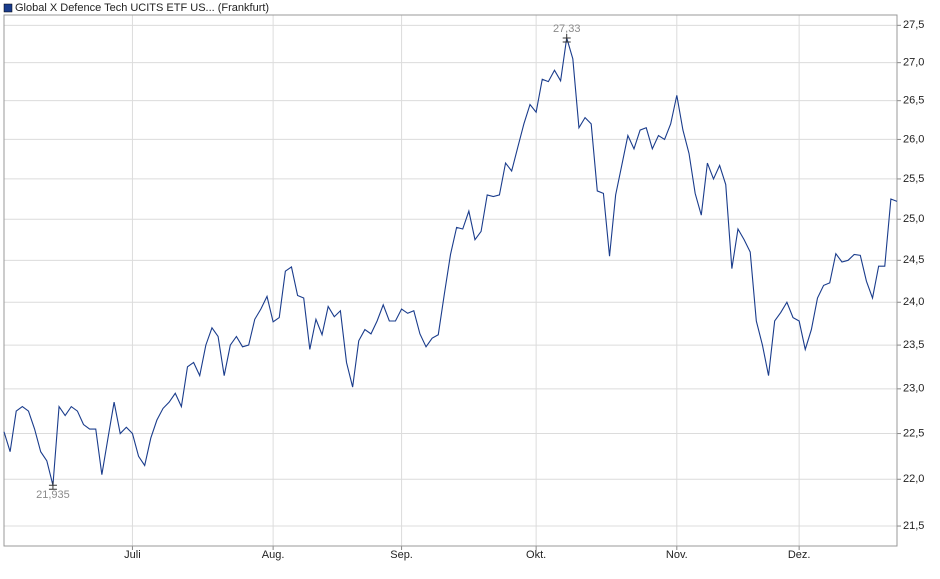 This screenshot has height=579, width=940. Describe the element at coordinates (273, 555) in the screenshot. I see `x-tick-label: Aug.` at that location.